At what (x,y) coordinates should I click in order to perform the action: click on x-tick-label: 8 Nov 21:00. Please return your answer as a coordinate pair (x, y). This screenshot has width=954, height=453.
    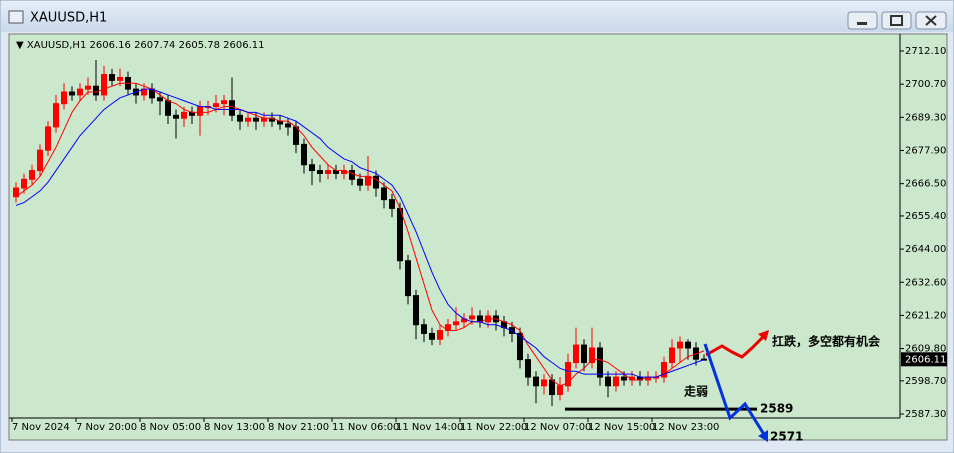
    Looking at the image, I should click on (298, 427).